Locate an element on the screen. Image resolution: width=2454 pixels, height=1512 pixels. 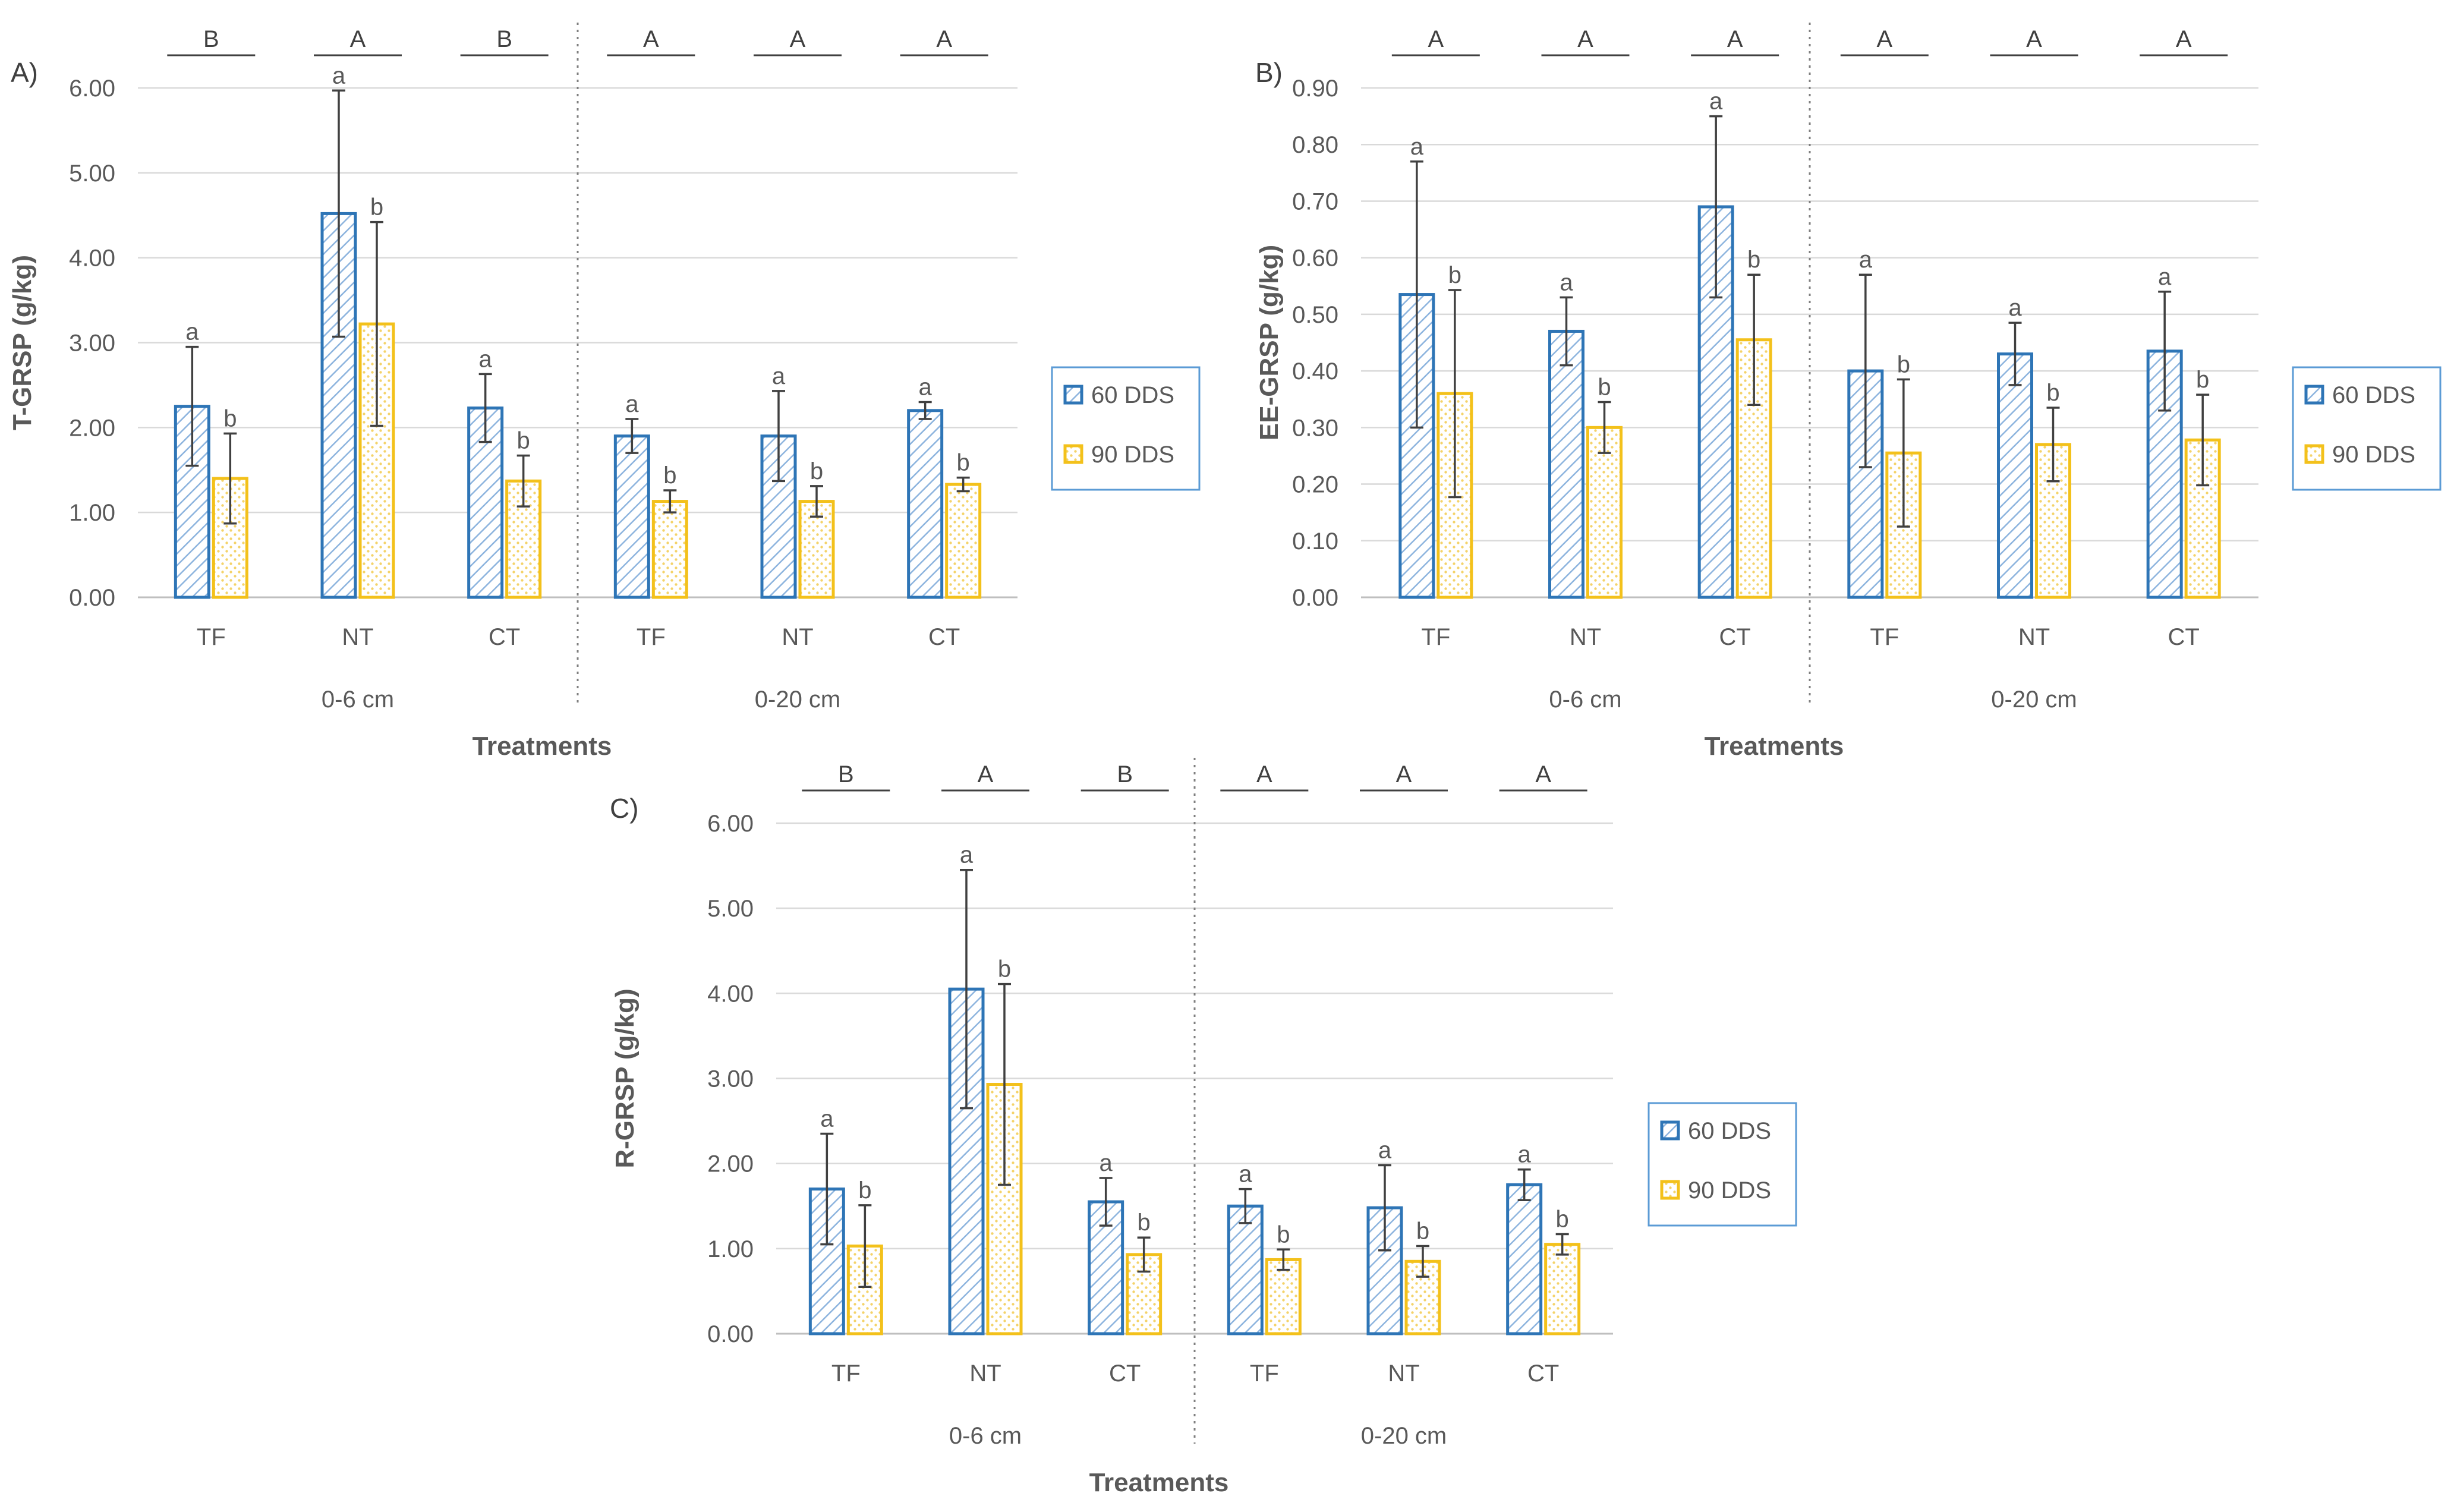
y-axis-title: R-GRSP (g/kg) is located at coordinates (625, 1078).